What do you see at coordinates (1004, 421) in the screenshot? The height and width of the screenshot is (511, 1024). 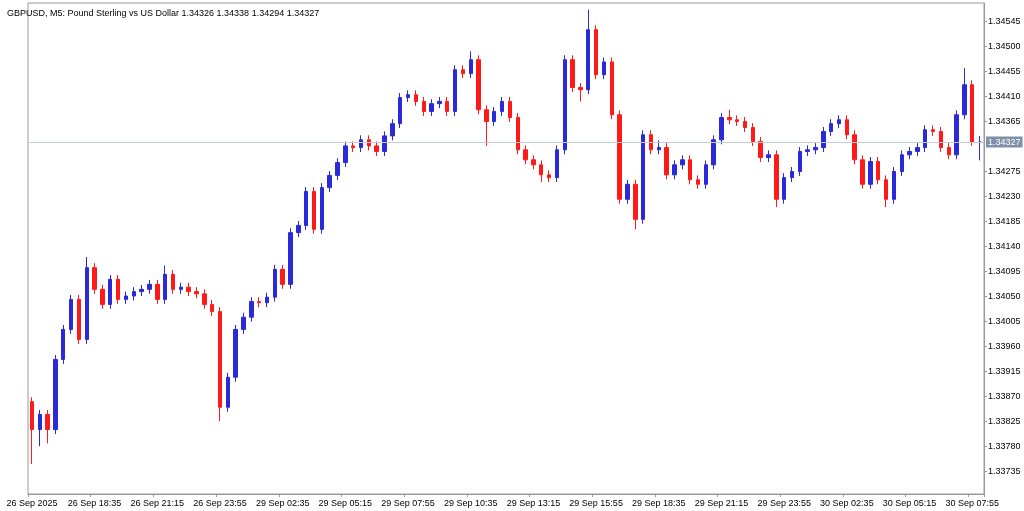 I see `y-tick-label: 1.33825` at bounding box center [1004, 421].